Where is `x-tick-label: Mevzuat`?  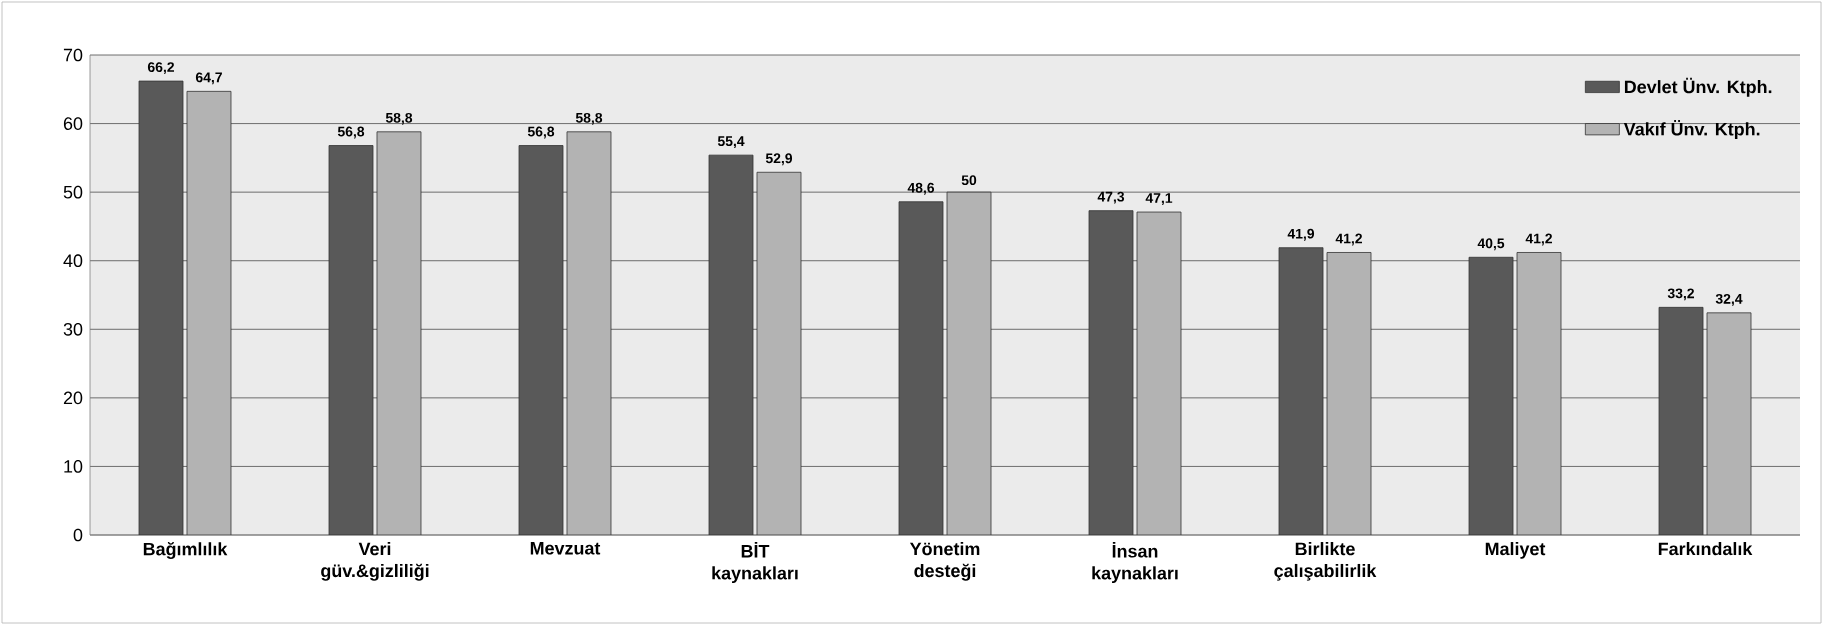
x-tick-label: Mevzuat is located at coordinates (565, 548).